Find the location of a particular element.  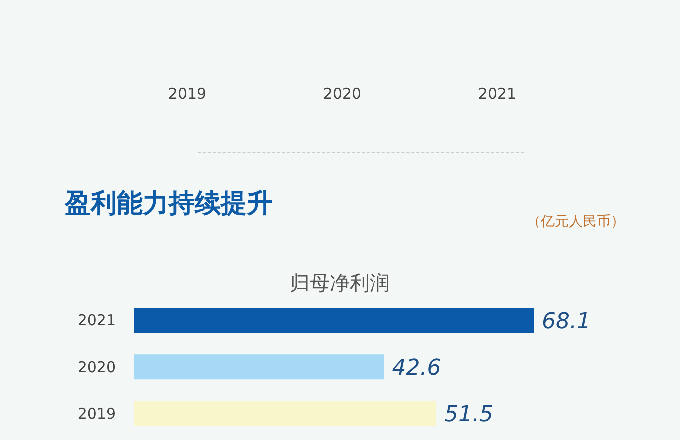

category-label: 2021 is located at coordinates (497, 94).